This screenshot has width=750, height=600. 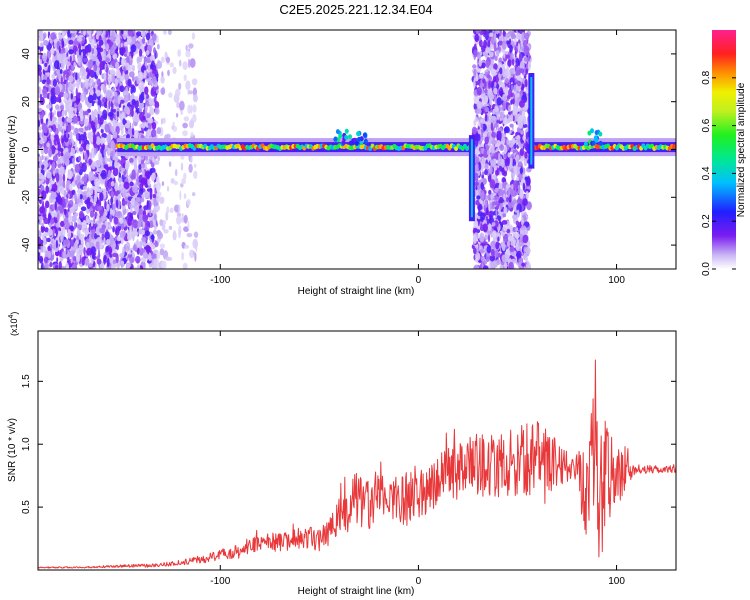 What do you see at coordinates (26, 444) in the screenshot?
I see `y-tick-label: 1.0` at bounding box center [26, 444].